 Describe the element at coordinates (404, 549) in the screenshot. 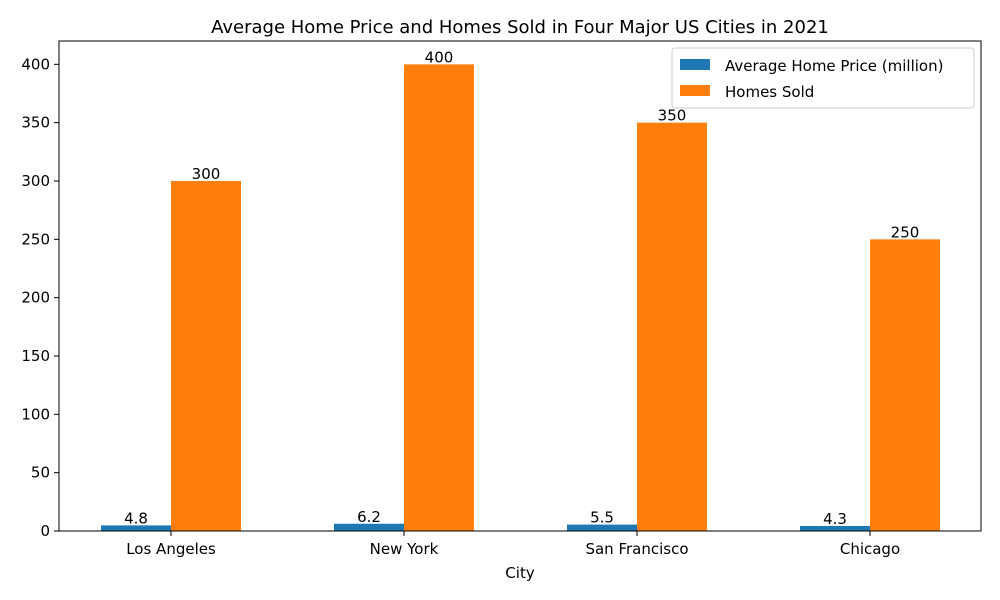

I see `x-tick-label: New York` at that location.